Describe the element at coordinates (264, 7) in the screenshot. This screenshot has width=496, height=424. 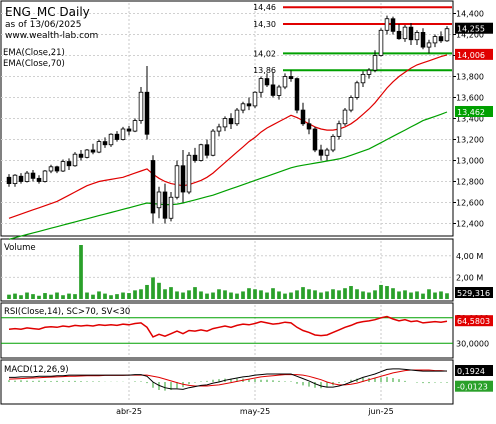
I see `level-label: 14,46` at that location.